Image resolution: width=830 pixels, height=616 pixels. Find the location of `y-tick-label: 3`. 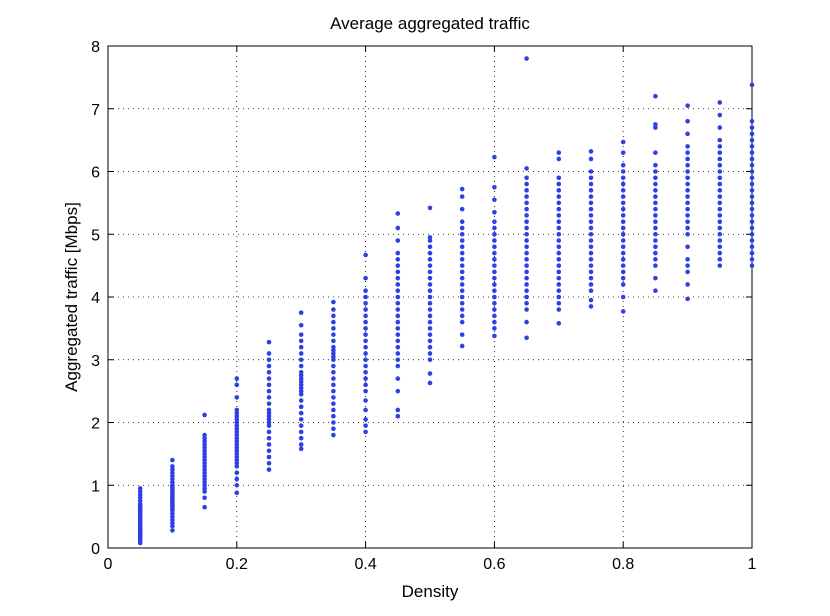

y-tick-label: 3 is located at coordinates (95, 361).